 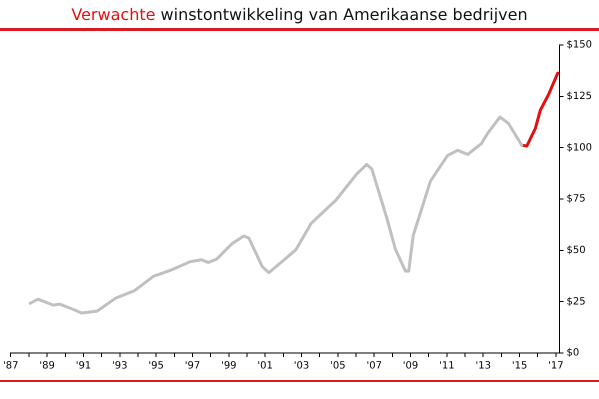 What do you see at coordinates (576, 250) in the screenshot?
I see `y-tick-label: $50` at bounding box center [576, 250].